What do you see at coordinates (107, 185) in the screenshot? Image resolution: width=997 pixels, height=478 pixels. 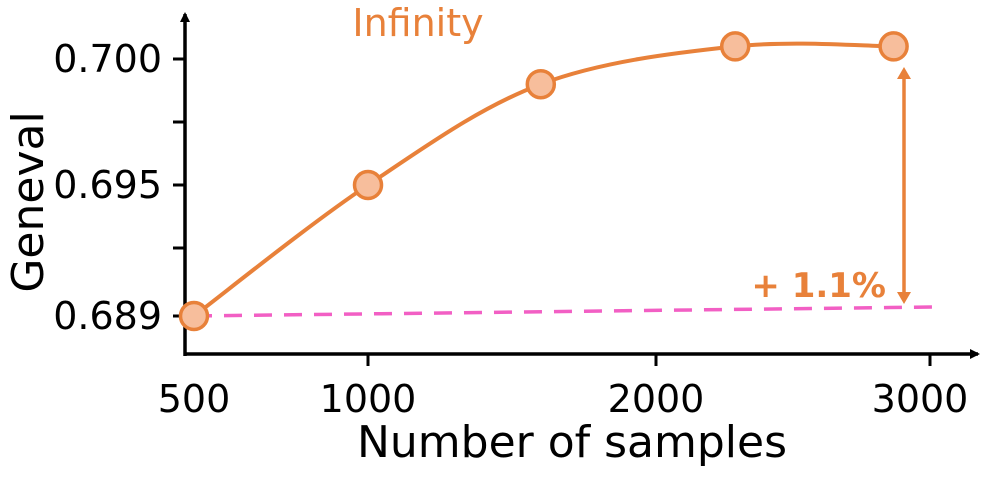 I see `y-tick-label: 0.695` at bounding box center [107, 185].